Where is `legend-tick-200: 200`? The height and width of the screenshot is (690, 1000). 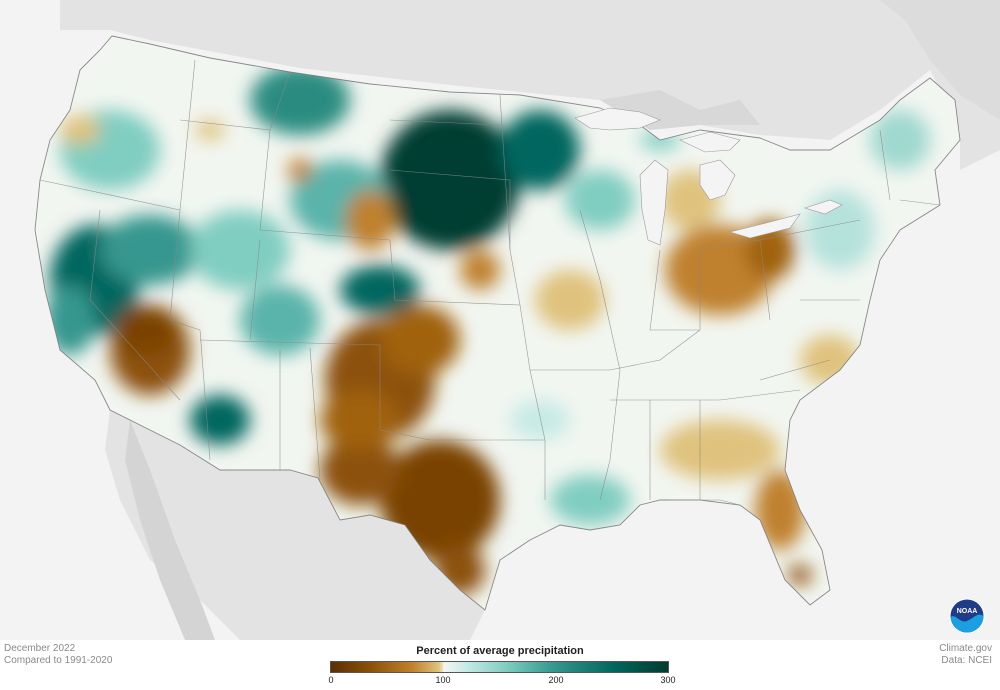
legend-tick-200: 200 is located at coordinates (556, 680).